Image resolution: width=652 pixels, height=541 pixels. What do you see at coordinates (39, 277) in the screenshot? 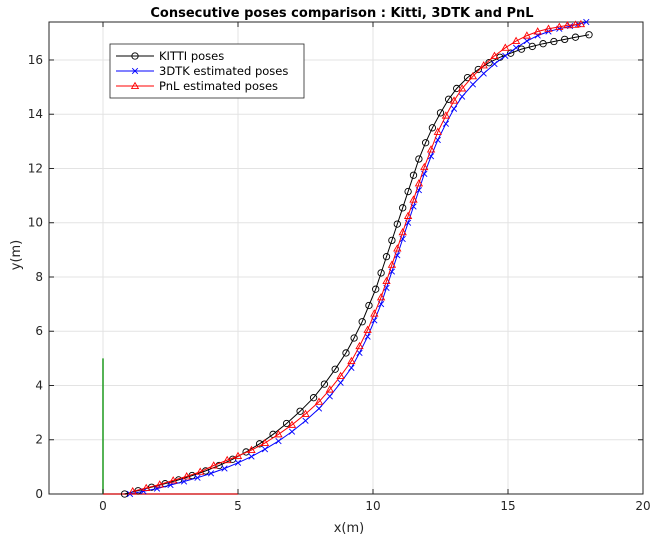
I see `y-tick-label: 8` at bounding box center [39, 277].